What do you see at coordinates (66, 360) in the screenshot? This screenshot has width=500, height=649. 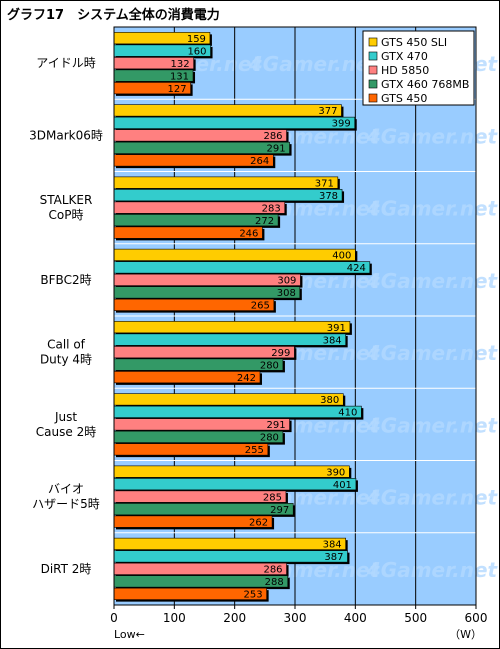 I see `category-label: Duty 4時` at bounding box center [66, 360].